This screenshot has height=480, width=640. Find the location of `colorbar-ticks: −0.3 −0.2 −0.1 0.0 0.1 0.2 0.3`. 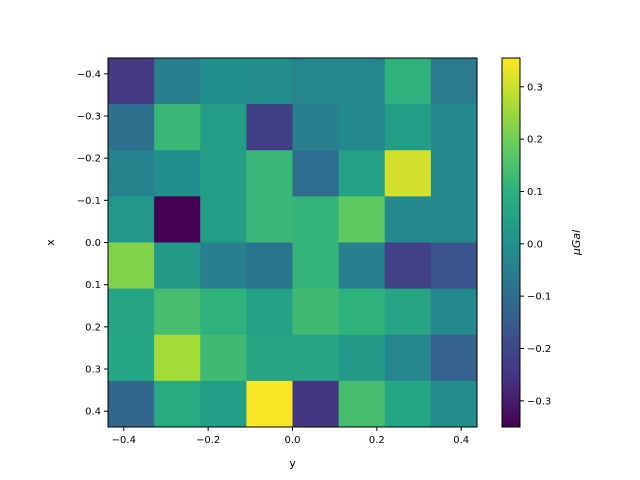

colorbar-ticks: −0.3 −0.2 −0.1 0.0 0.1 0.2 0.3 is located at coordinates (535, 244).